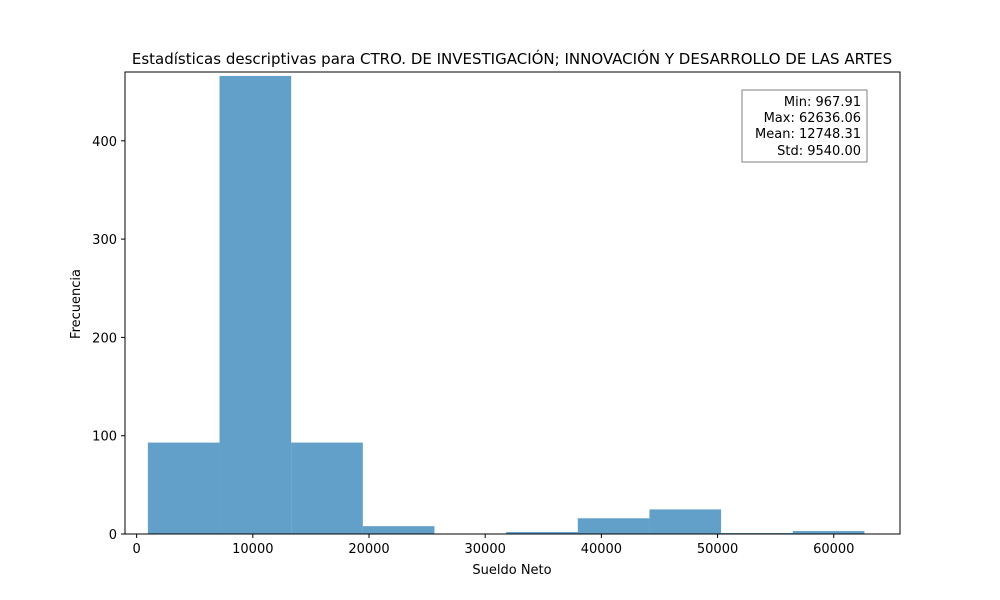 Image resolution: width=1000 pixels, height=600 pixels. I want to click on stats-std: Std: 9540.00, so click(819, 151).